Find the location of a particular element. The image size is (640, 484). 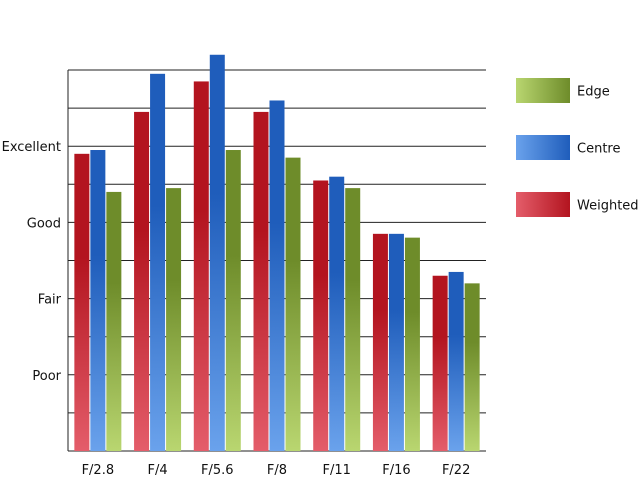

y-tick-label: Fair is located at coordinates (50, 300).